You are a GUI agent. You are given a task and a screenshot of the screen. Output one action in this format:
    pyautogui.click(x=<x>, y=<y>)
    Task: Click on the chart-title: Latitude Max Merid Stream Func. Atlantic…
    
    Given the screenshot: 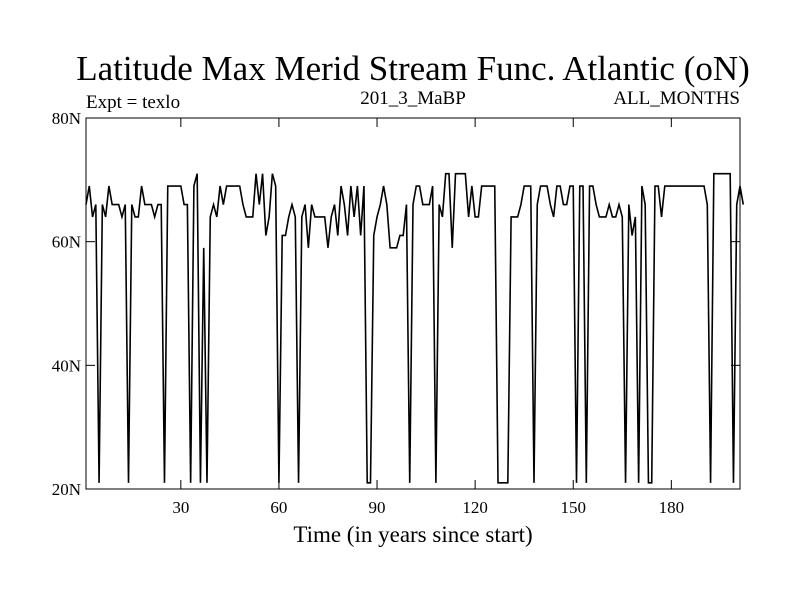 What is the action you would take?
    pyautogui.click(x=413, y=68)
    